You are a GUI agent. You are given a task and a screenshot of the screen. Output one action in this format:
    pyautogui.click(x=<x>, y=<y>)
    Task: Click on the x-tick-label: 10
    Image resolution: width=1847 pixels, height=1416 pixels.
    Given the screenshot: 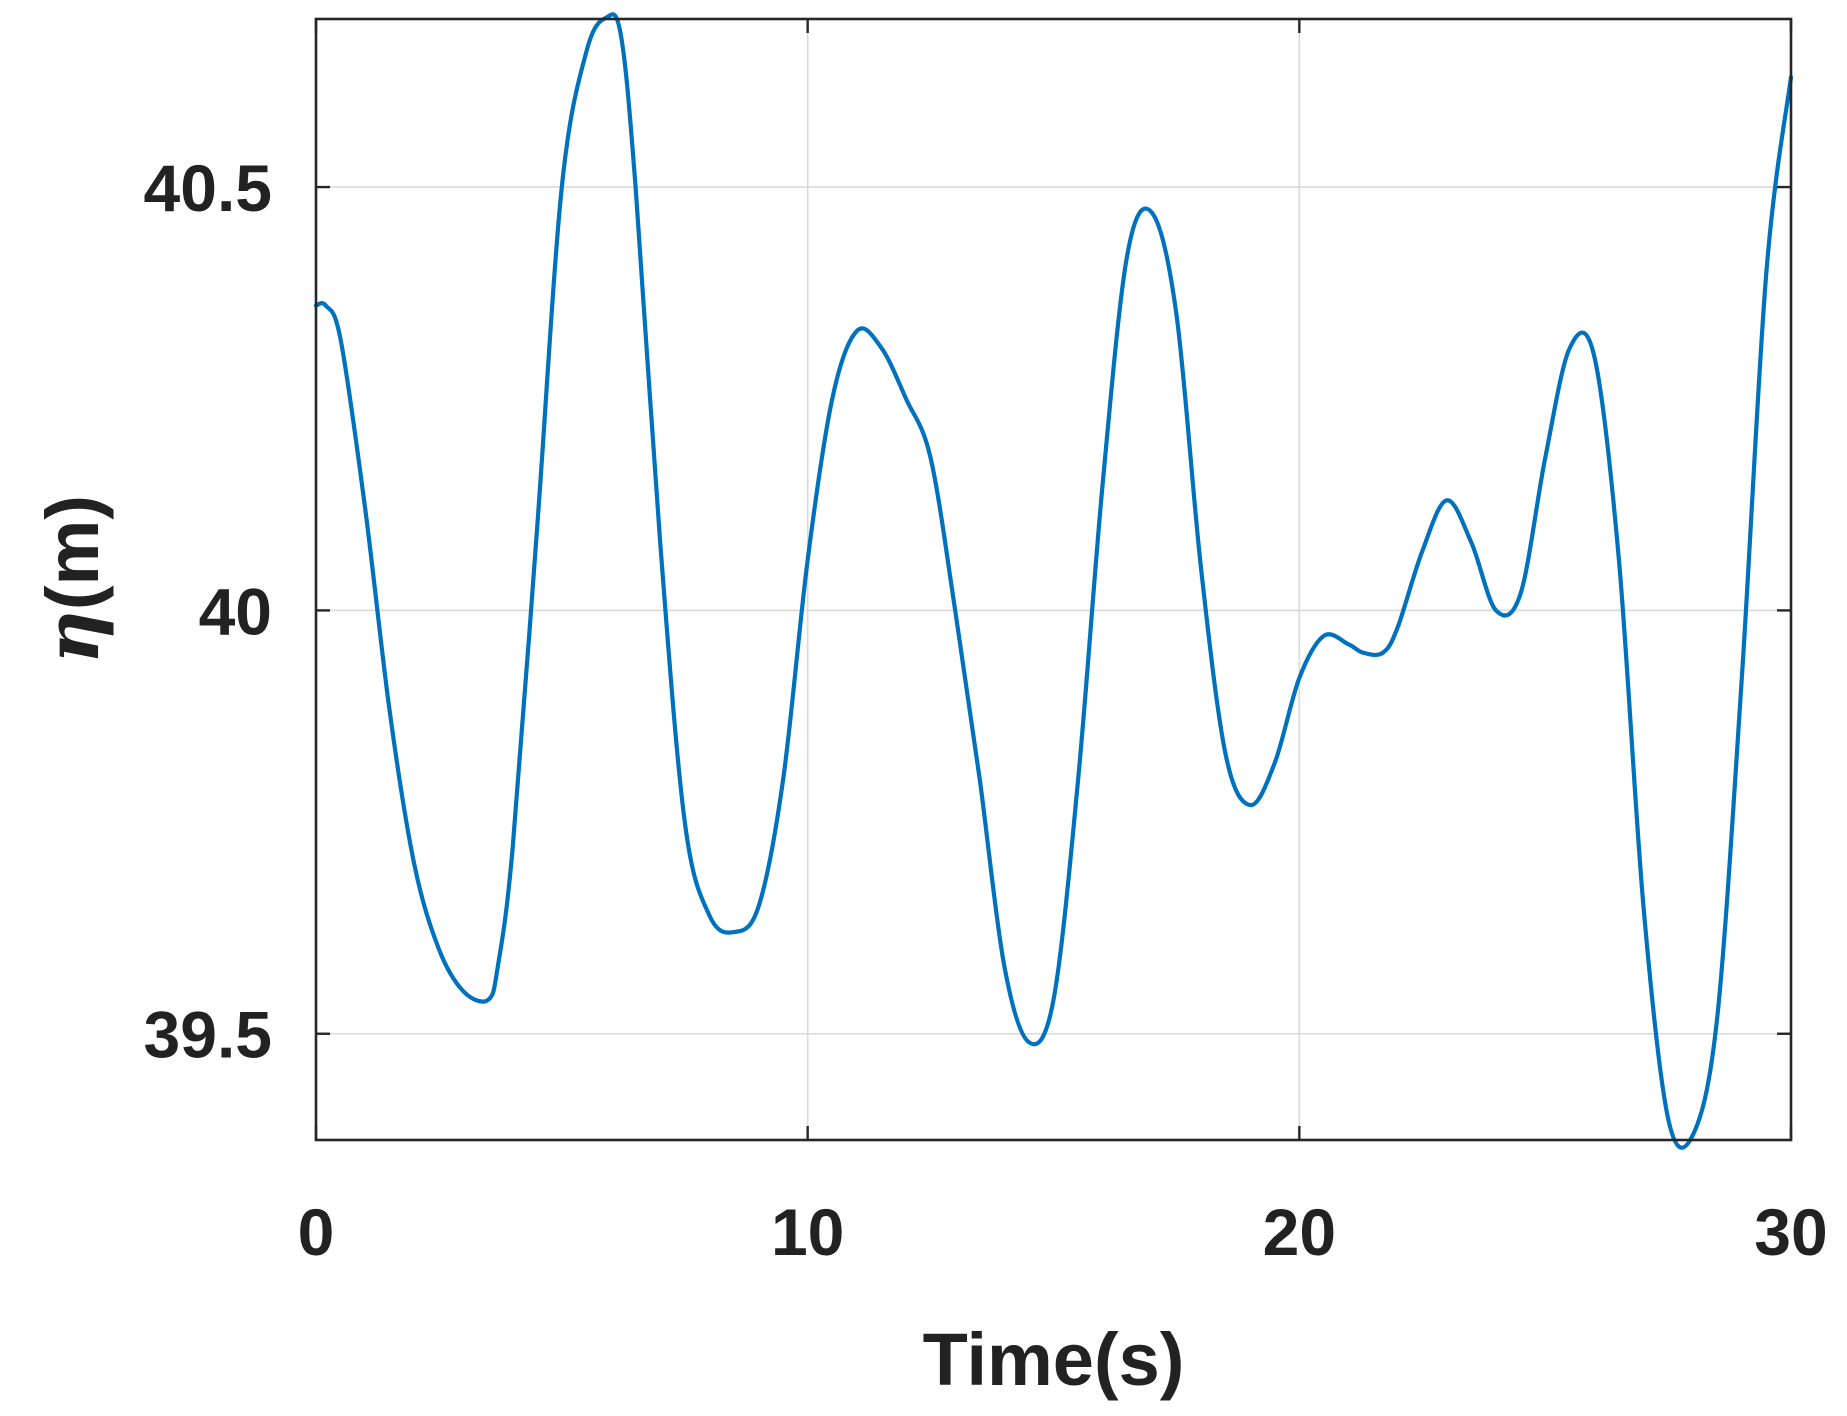 What is the action you would take?
    pyautogui.click(x=807, y=1232)
    